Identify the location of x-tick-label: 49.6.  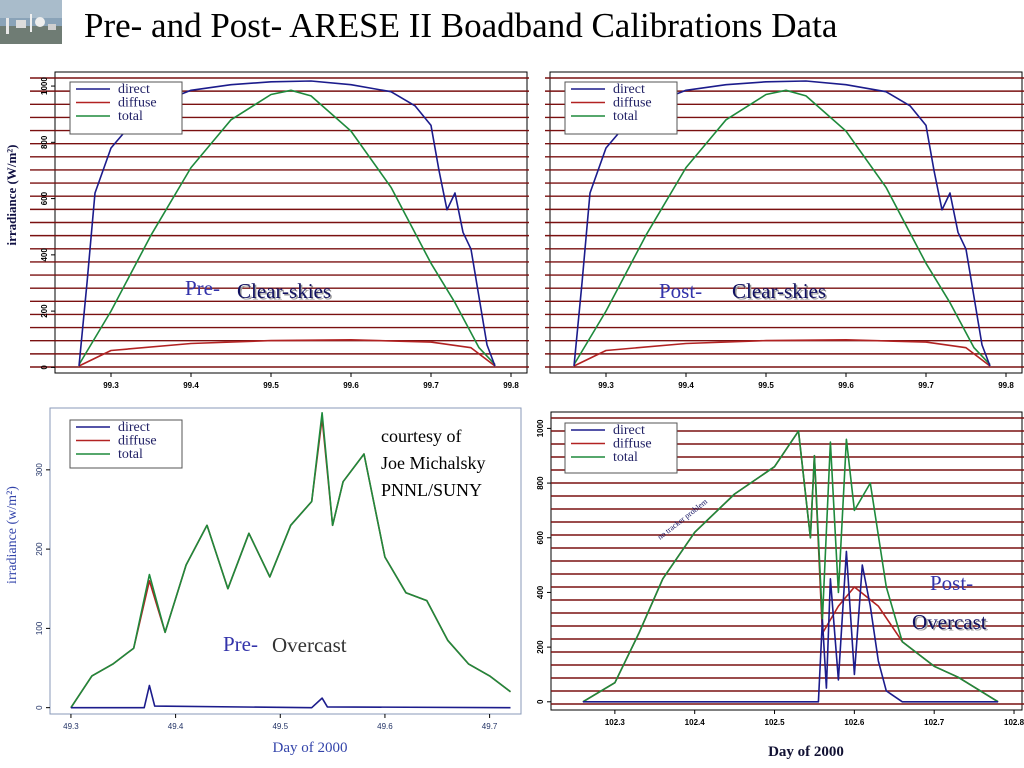
(385, 726).